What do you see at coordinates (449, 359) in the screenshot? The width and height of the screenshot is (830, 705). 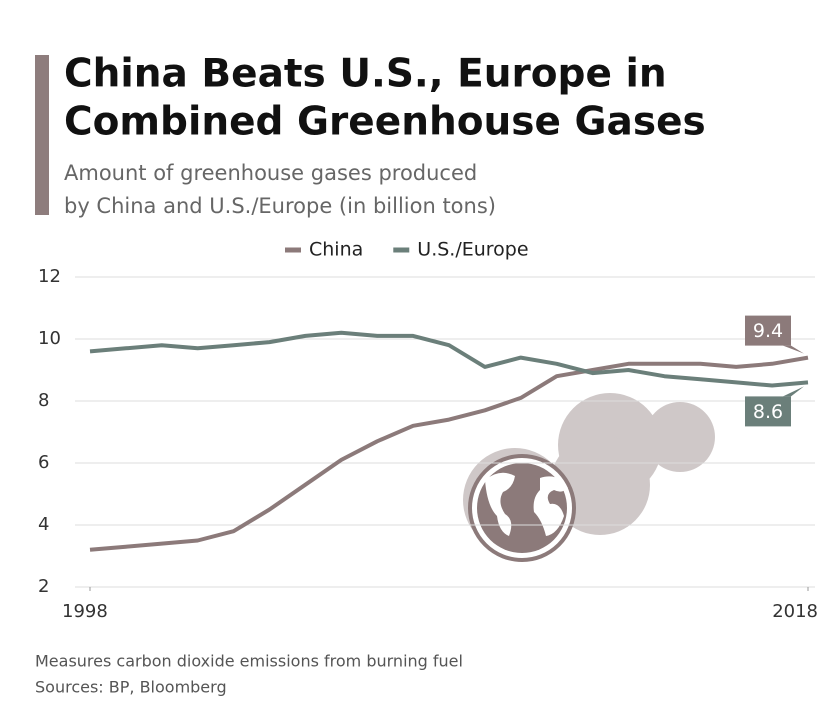 I see `series-line` at bounding box center [449, 359].